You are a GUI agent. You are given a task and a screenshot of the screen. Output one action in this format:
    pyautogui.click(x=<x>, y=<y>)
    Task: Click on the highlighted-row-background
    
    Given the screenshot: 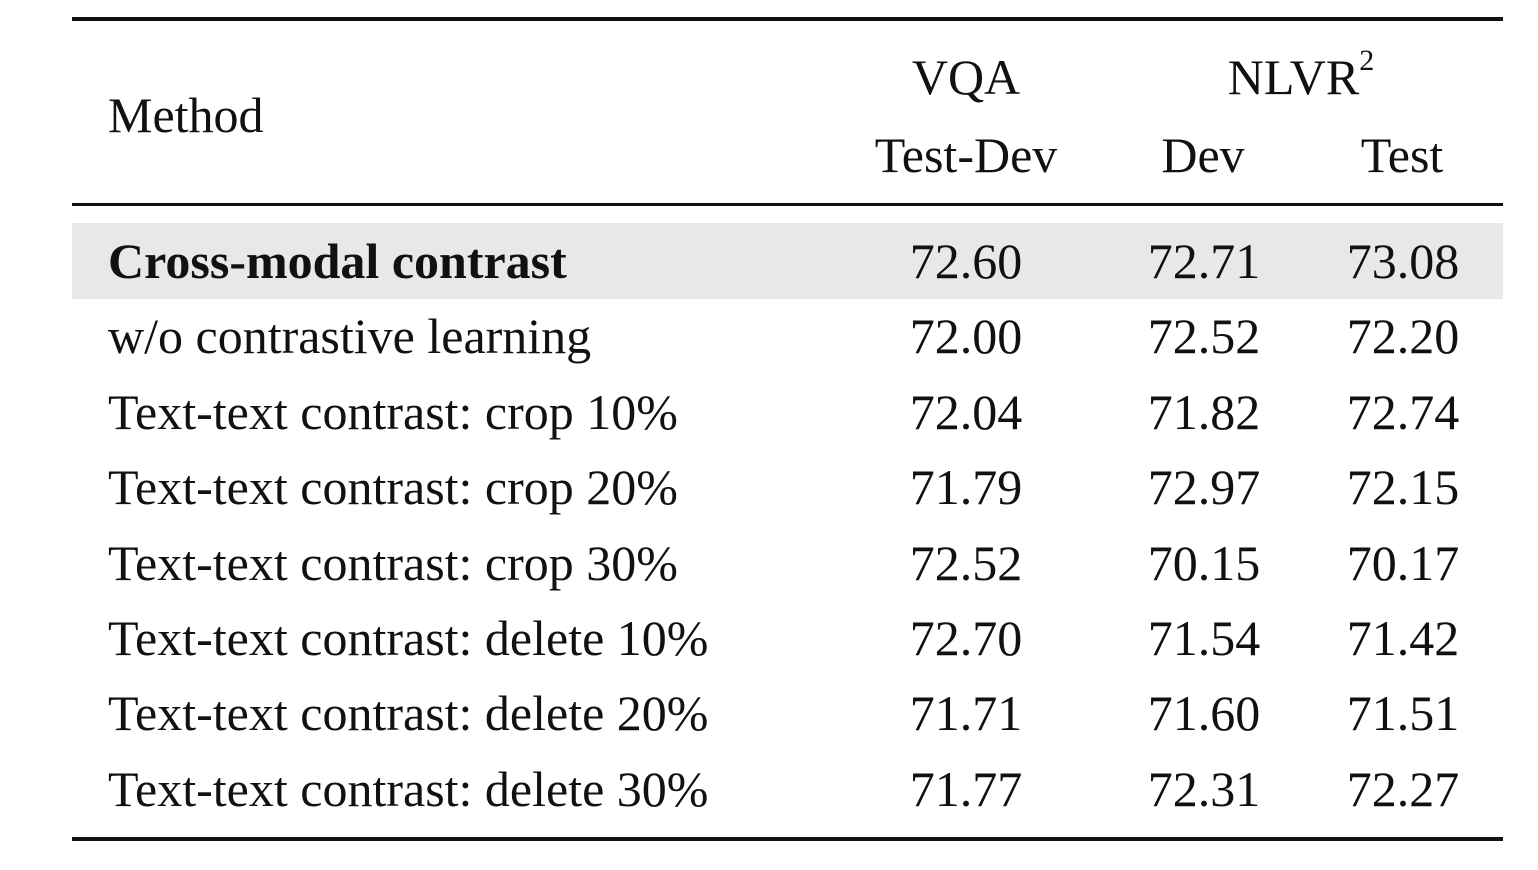 What is the action you would take?
    pyautogui.click(x=787, y=261)
    